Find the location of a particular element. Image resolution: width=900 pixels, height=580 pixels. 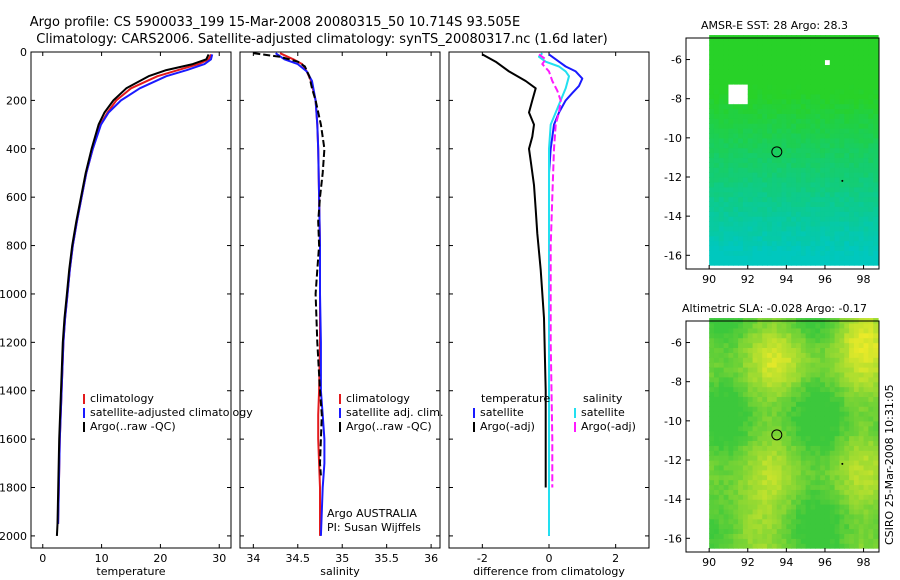

y-tick-label: 600 is located at coordinates (16, 197).